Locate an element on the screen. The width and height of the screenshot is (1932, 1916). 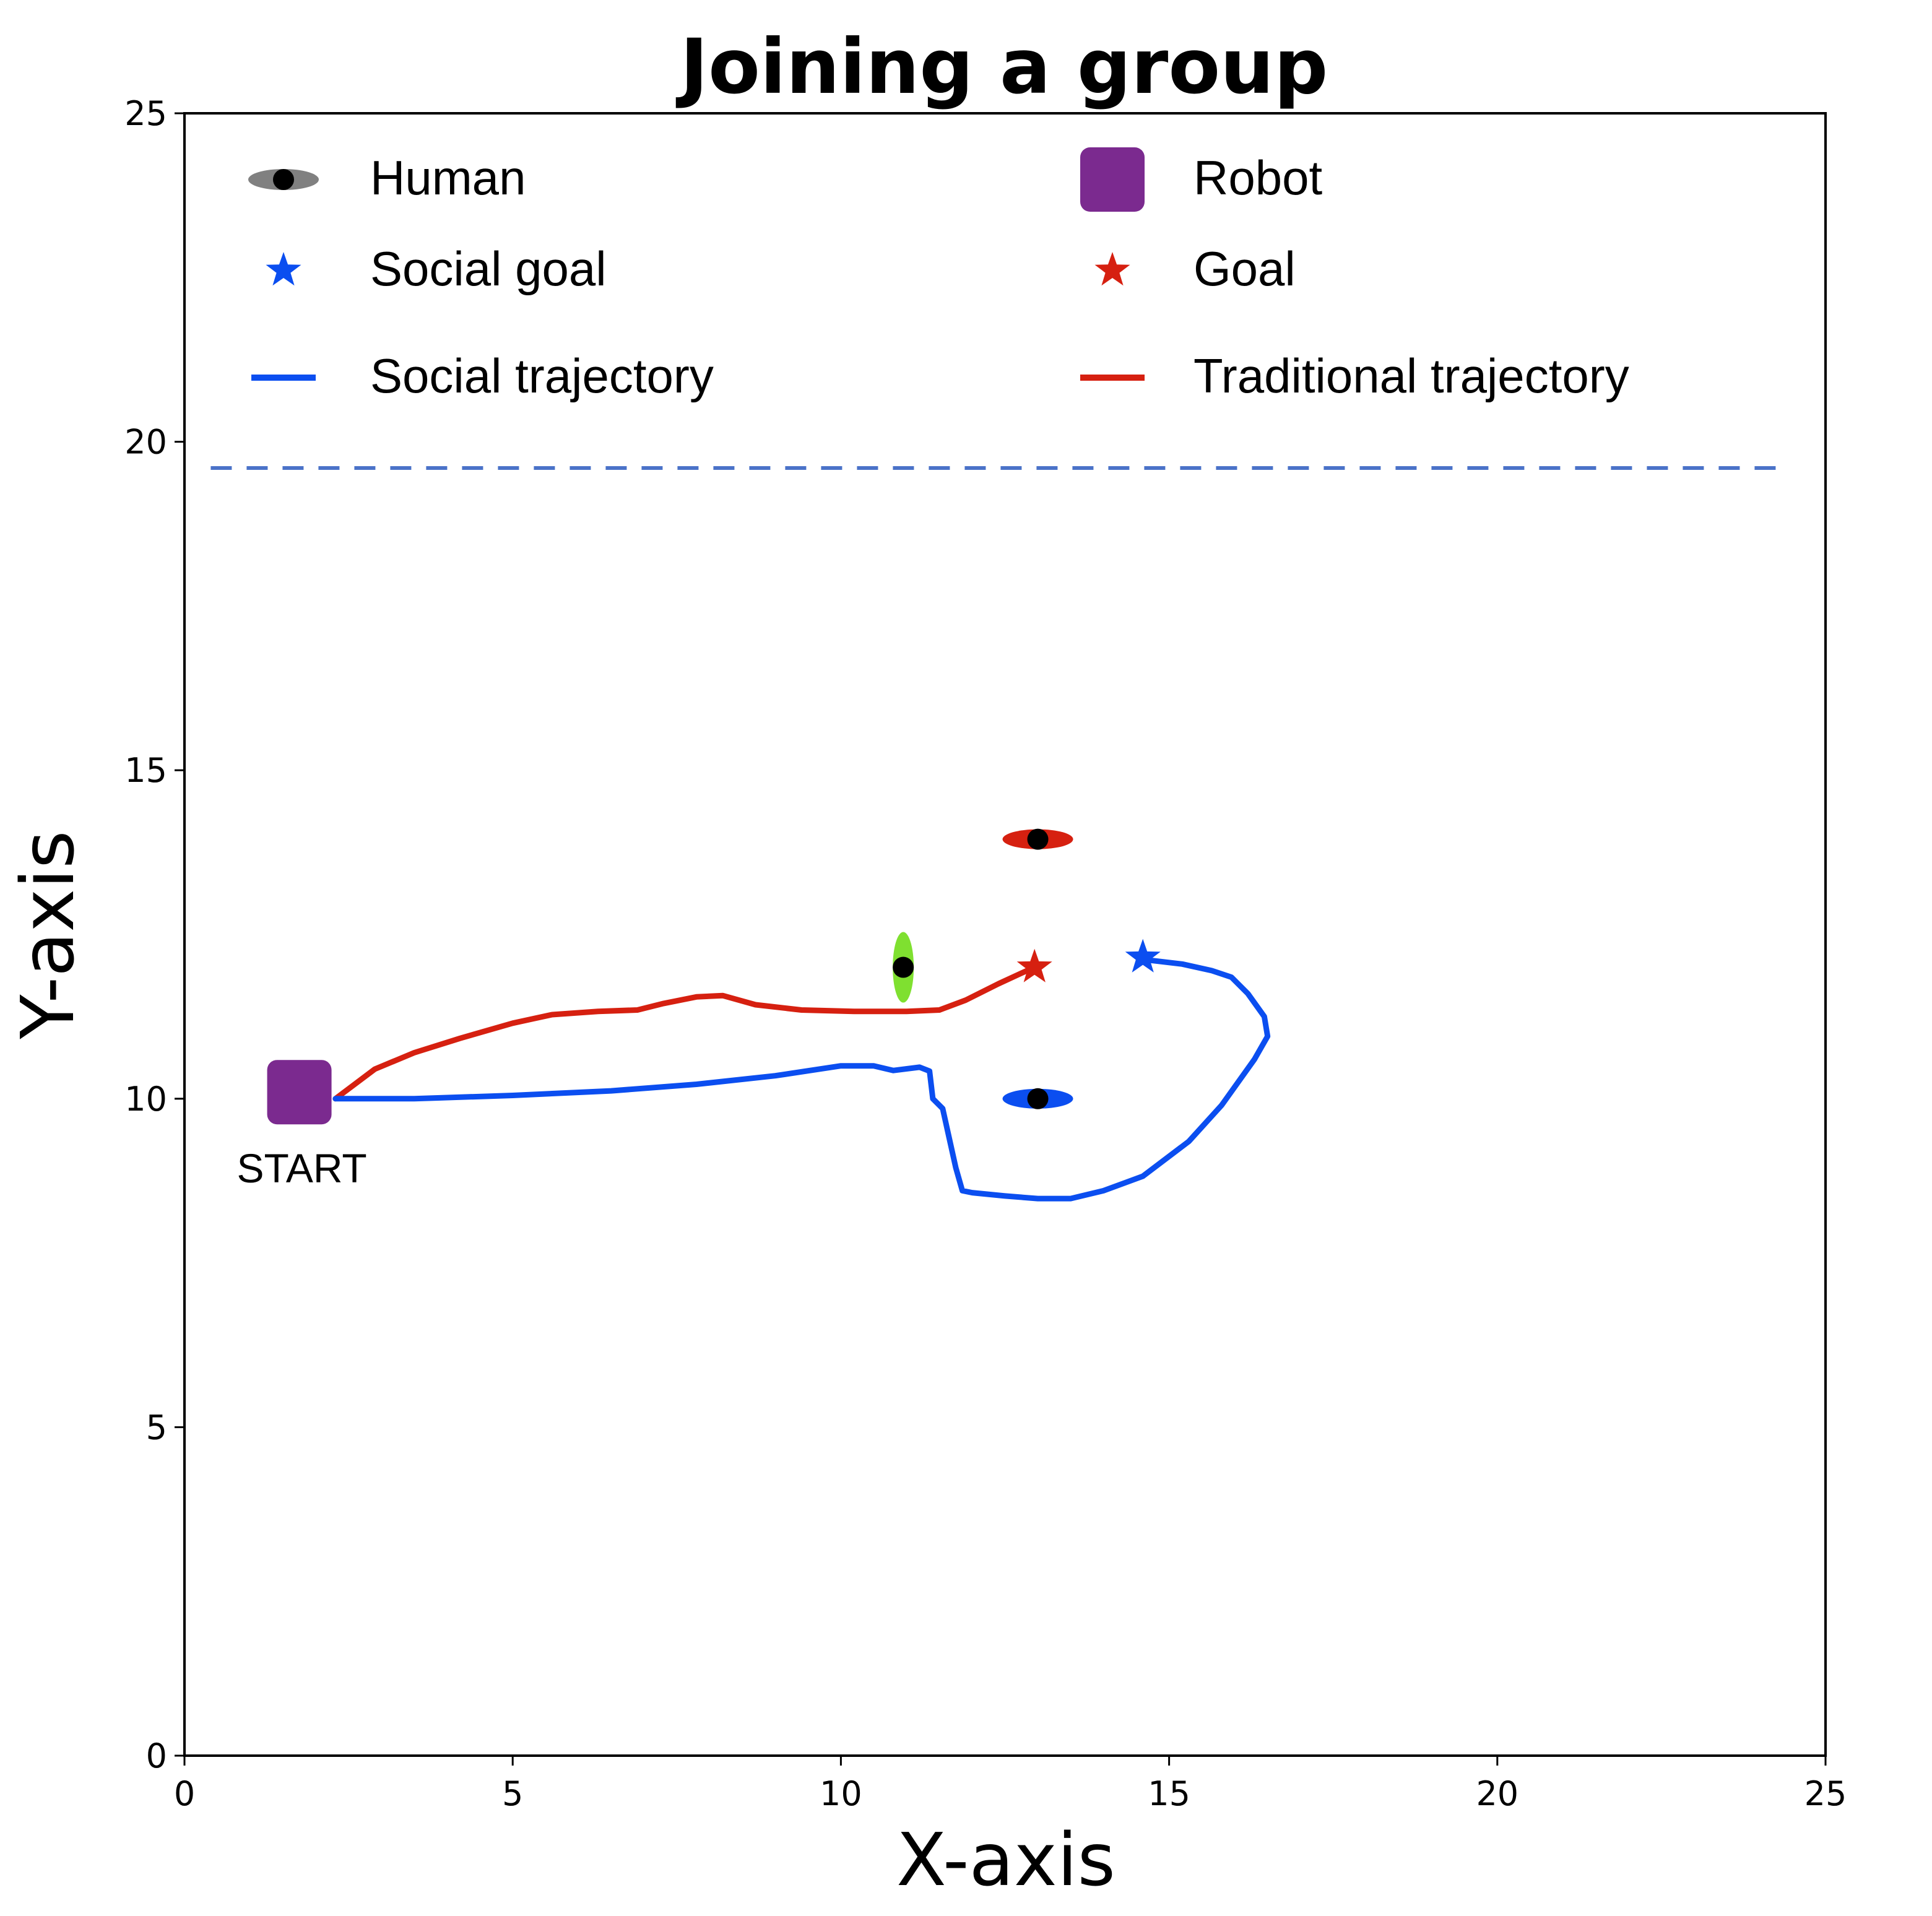
legend-label: Social trajectory is located at coordinates (542, 376).